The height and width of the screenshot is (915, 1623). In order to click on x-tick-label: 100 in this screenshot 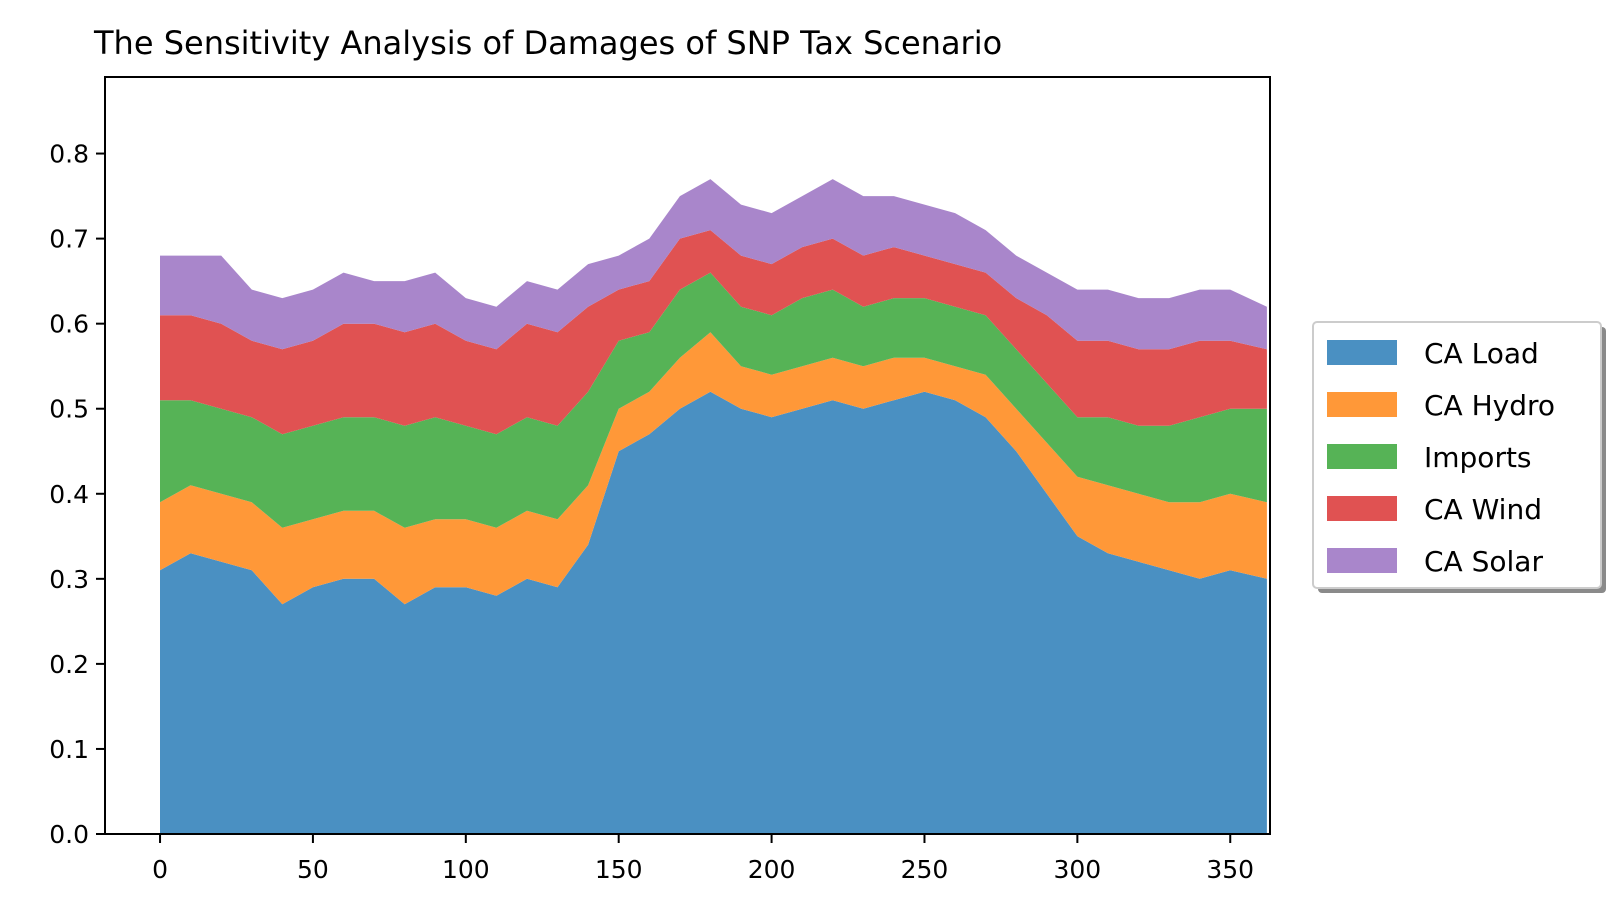, I will do `click(466, 869)`.